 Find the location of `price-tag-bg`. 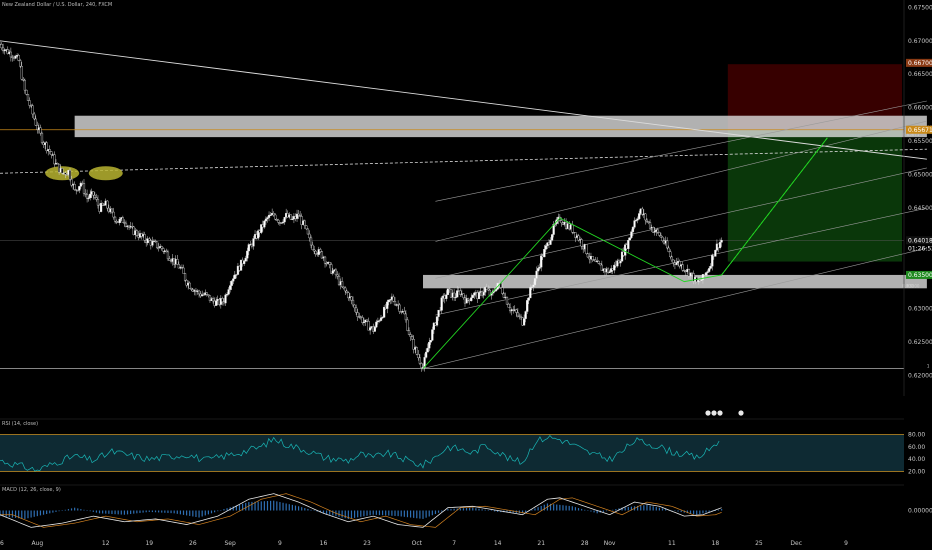

price-tag-bg is located at coordinates (919, 240).